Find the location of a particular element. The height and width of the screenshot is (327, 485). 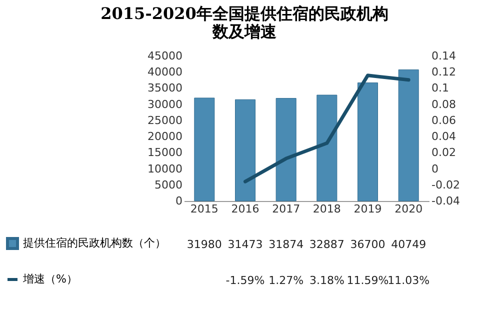

y-tick-label: 10000 is located at coordinates (165, 169).